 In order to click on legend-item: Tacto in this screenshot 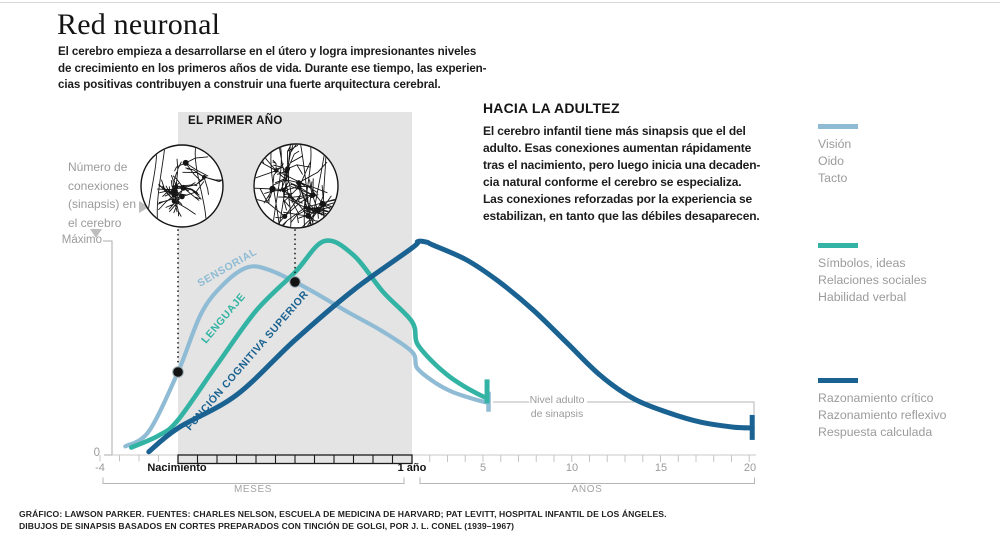, I will do `click(833, 178)`.